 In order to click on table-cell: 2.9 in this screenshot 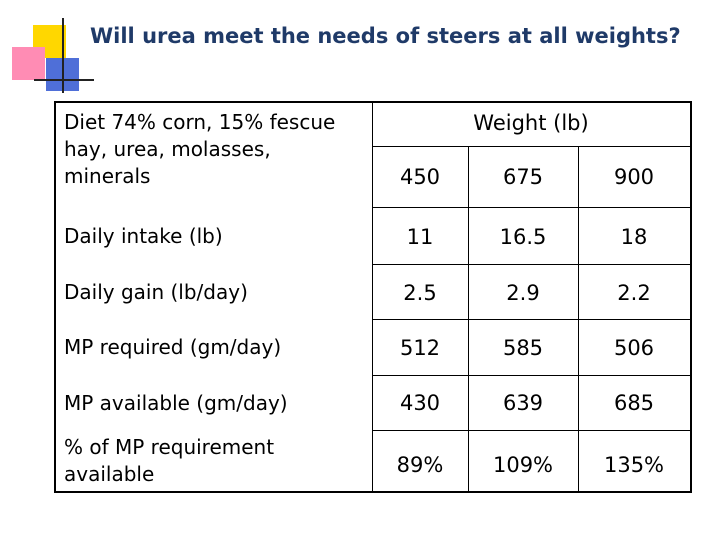, I will do `click(523, 293)`.